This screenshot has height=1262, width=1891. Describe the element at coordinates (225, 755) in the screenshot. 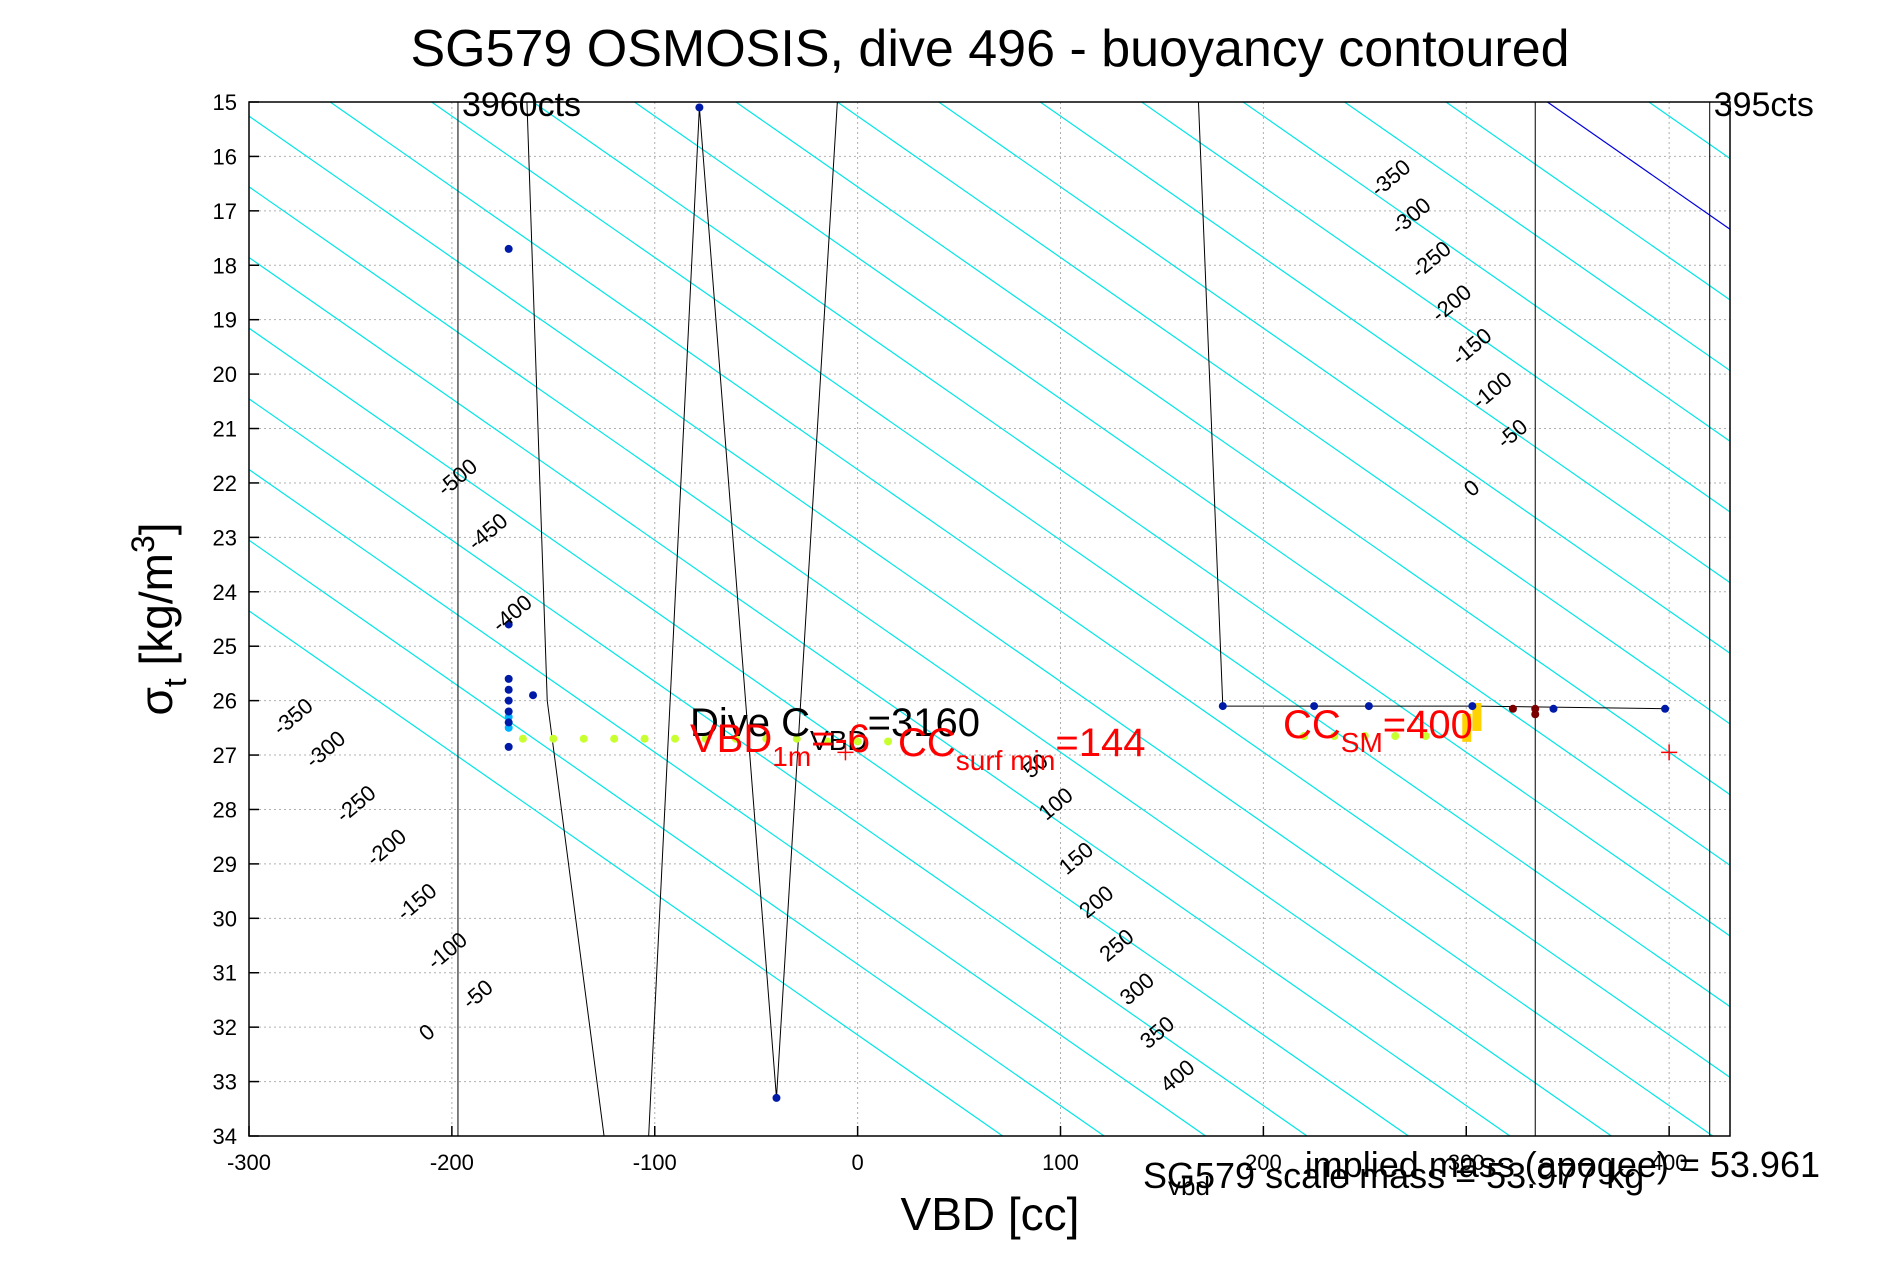

I see `y-tick-label: 27` at that location.